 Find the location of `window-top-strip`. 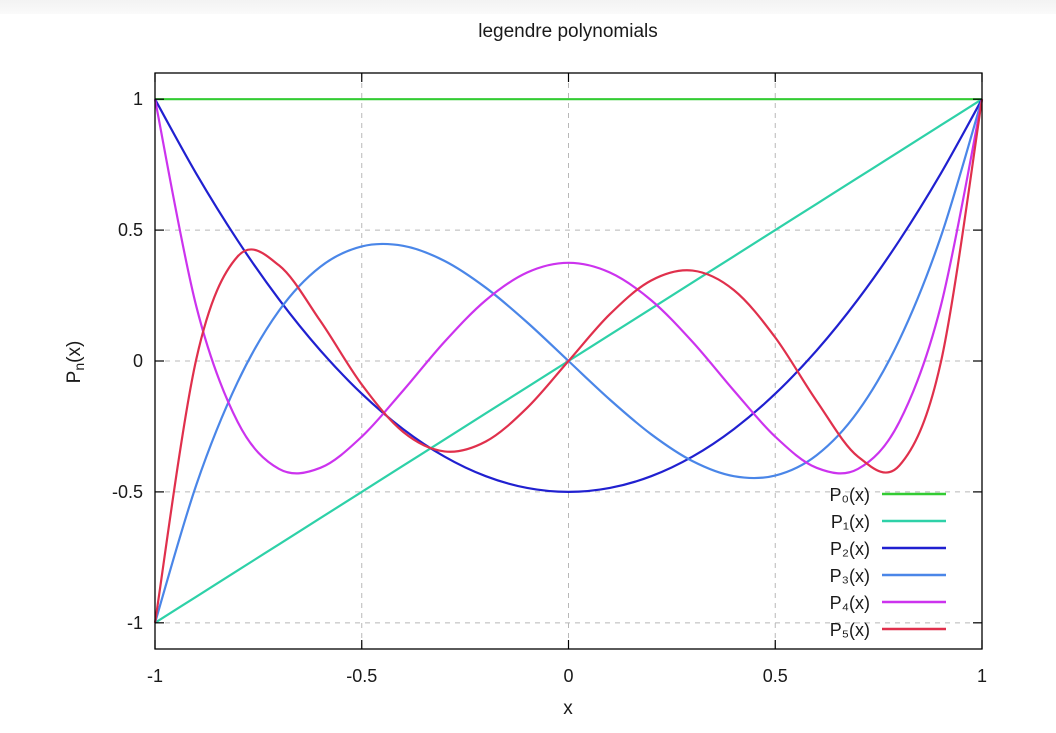

window-top-strip is located at coordinates (528, 7).